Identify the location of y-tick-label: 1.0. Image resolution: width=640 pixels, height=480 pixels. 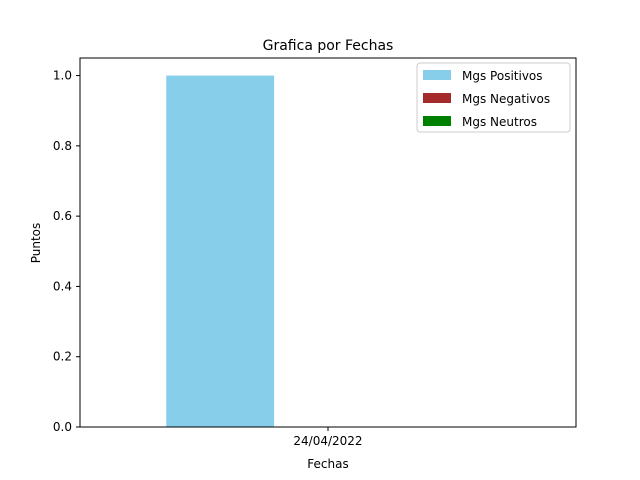
(62, 76).